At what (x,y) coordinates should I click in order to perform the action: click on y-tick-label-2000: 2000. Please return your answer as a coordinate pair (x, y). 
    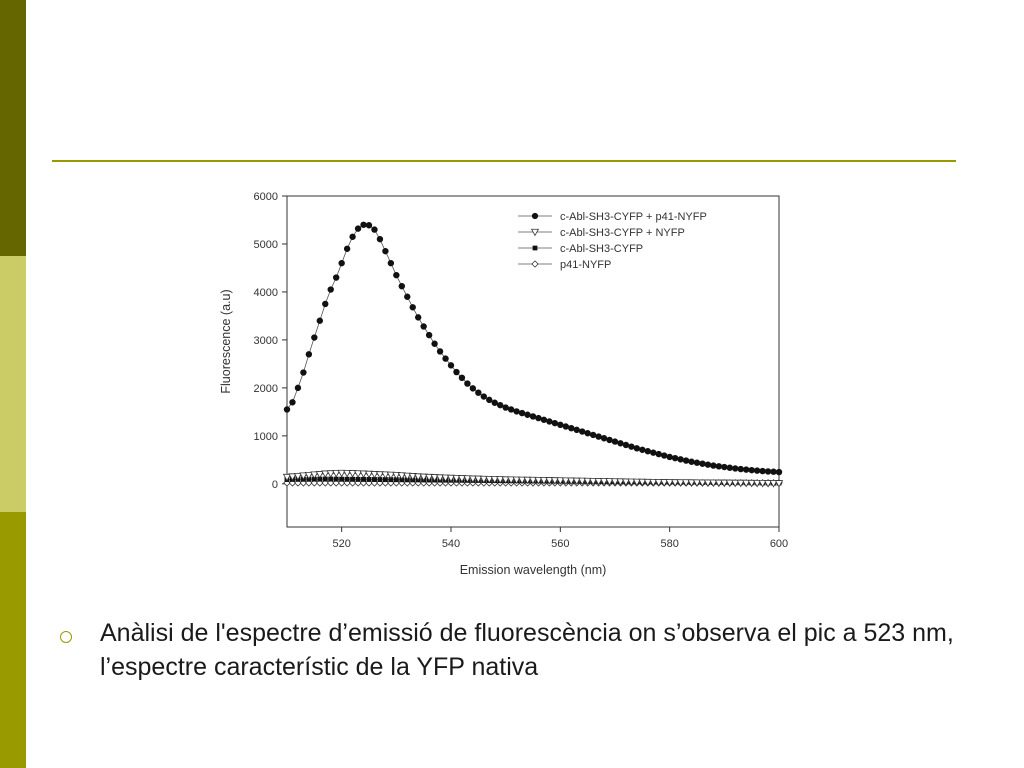
    Looking at the image, I should click on (266, 389).